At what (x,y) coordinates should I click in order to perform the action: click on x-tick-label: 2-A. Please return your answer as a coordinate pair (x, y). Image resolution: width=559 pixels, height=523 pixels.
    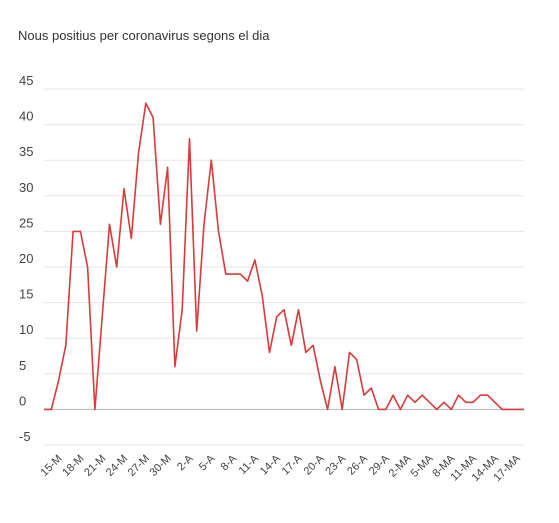
    Looking at the image, I should click on (185, 462).